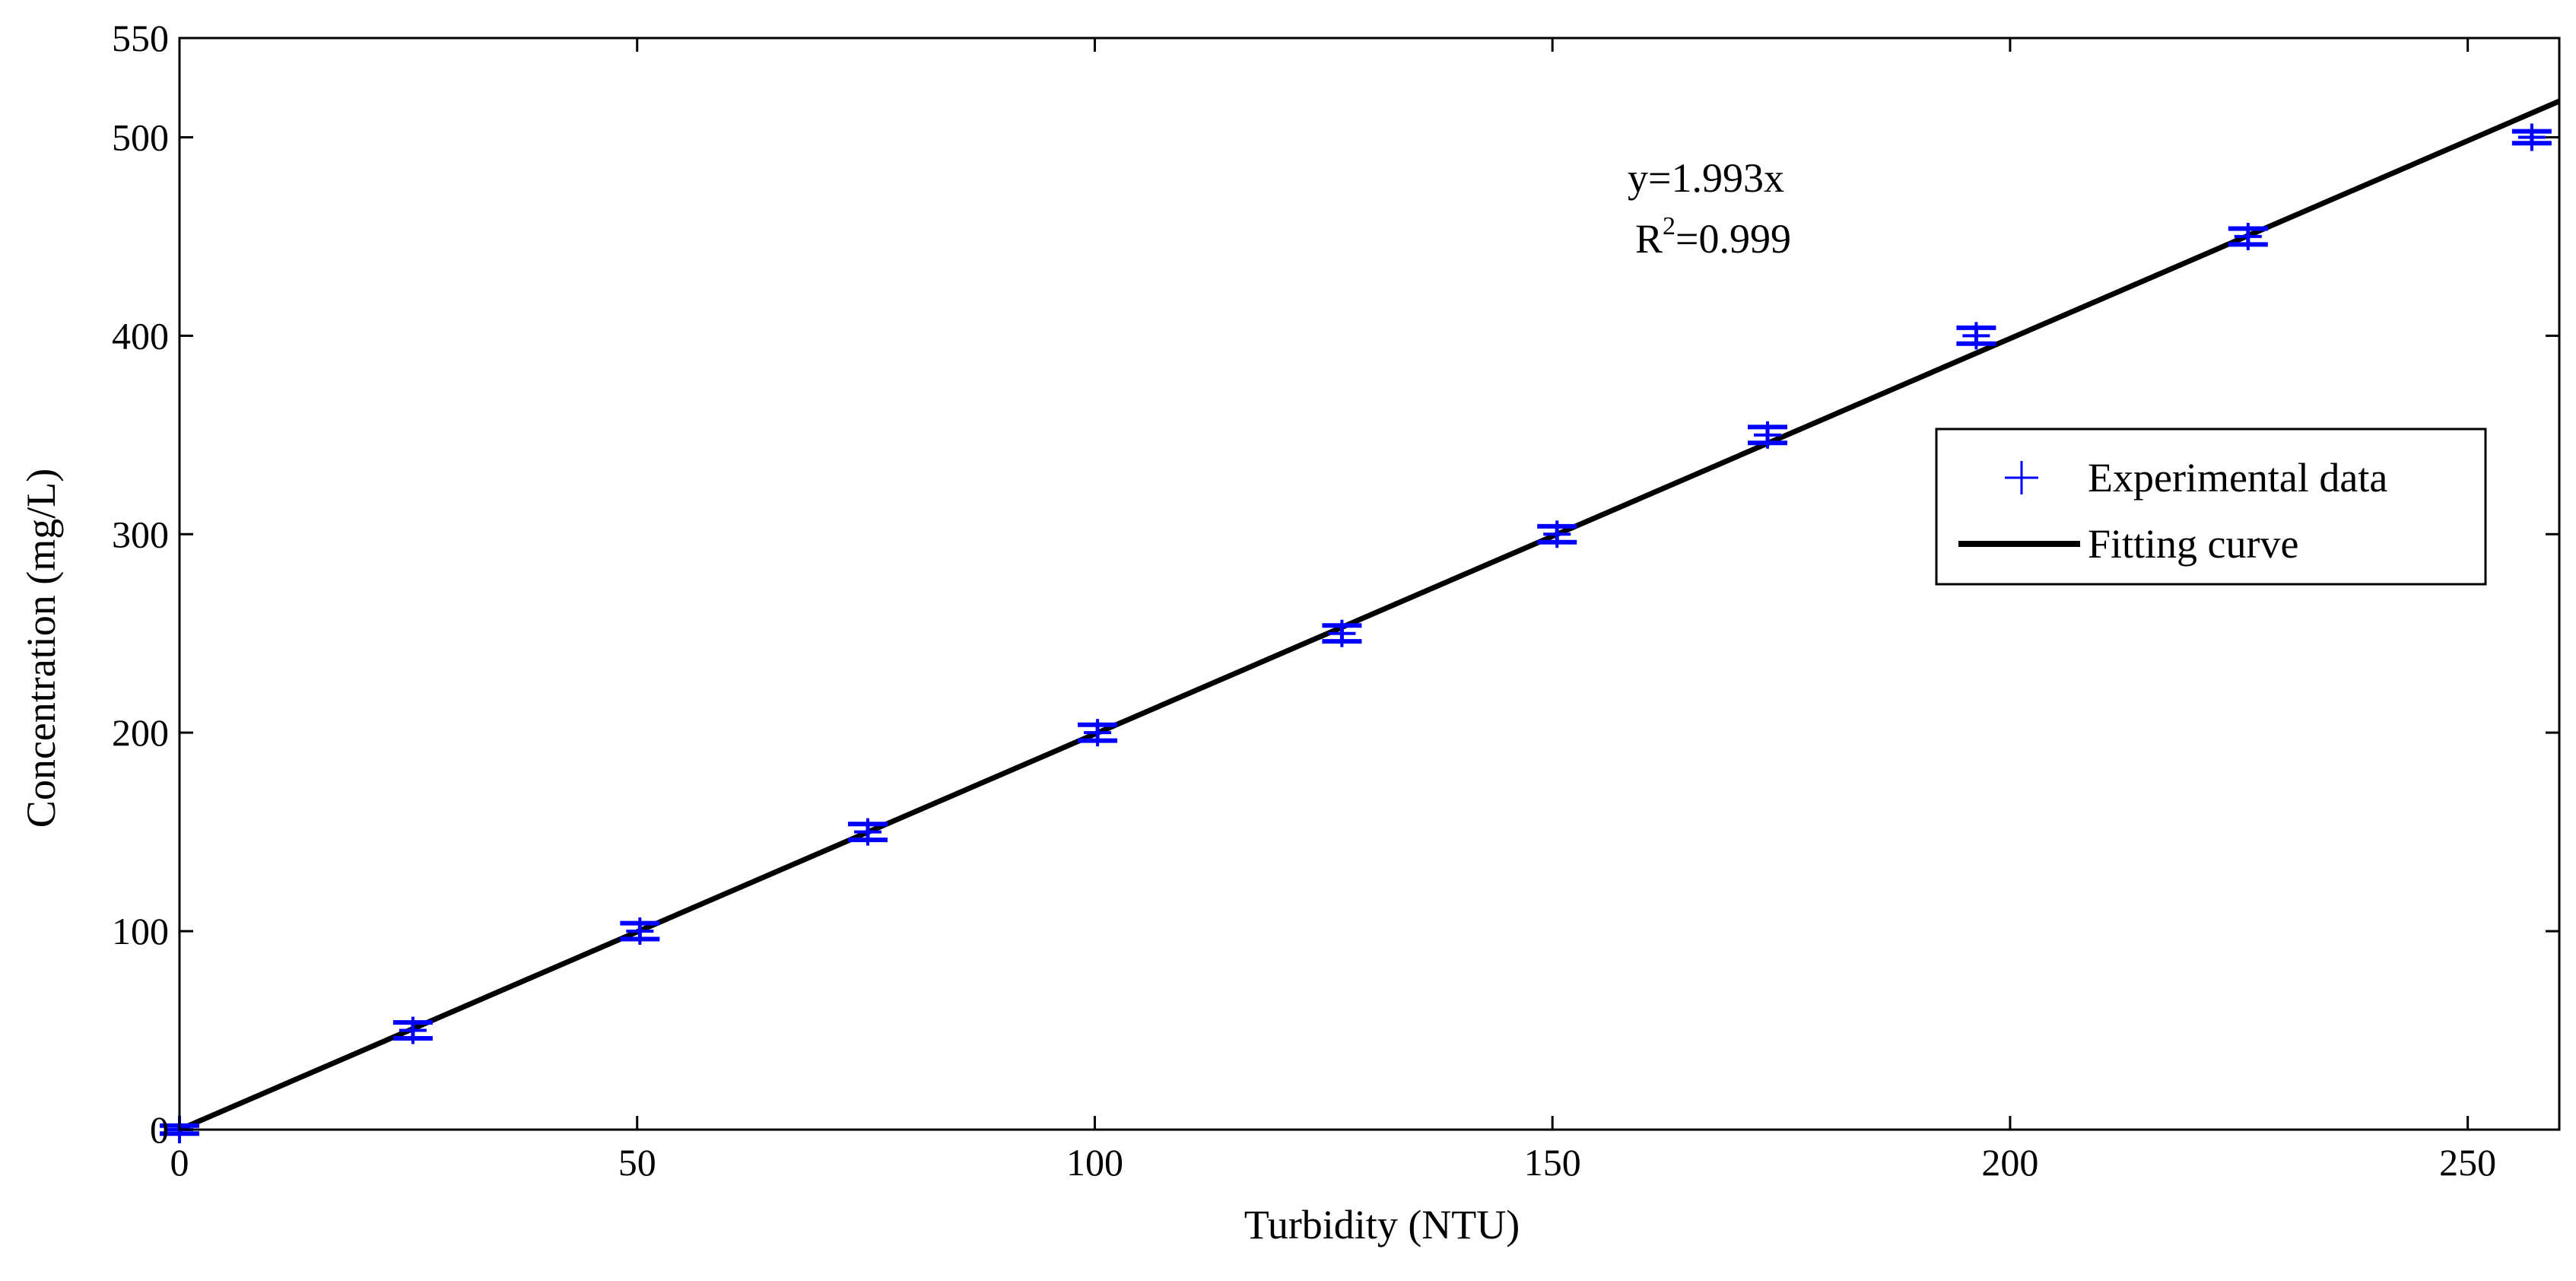  I want to click on y-tick-label: 400, so click(140, 335).